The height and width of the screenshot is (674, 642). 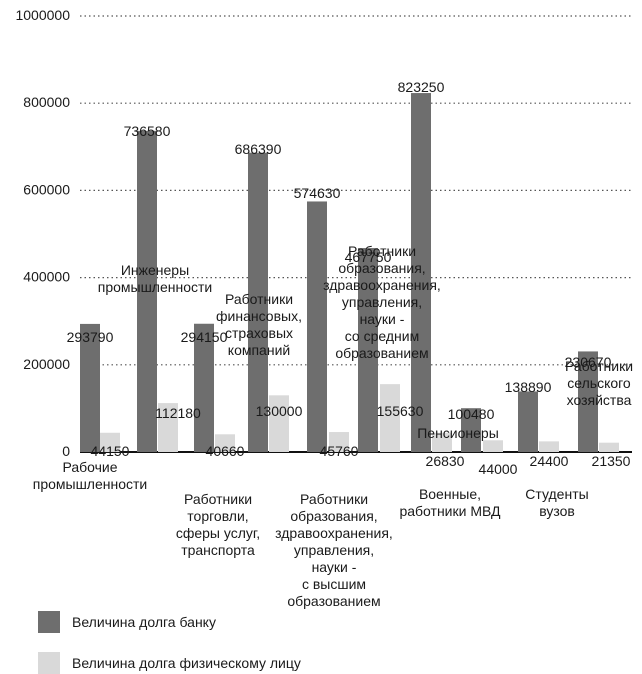 What do you see at coordinates (549, 461) in the screenshot?
I see `data-label-person: 24400` at bounding box center [549, 461].